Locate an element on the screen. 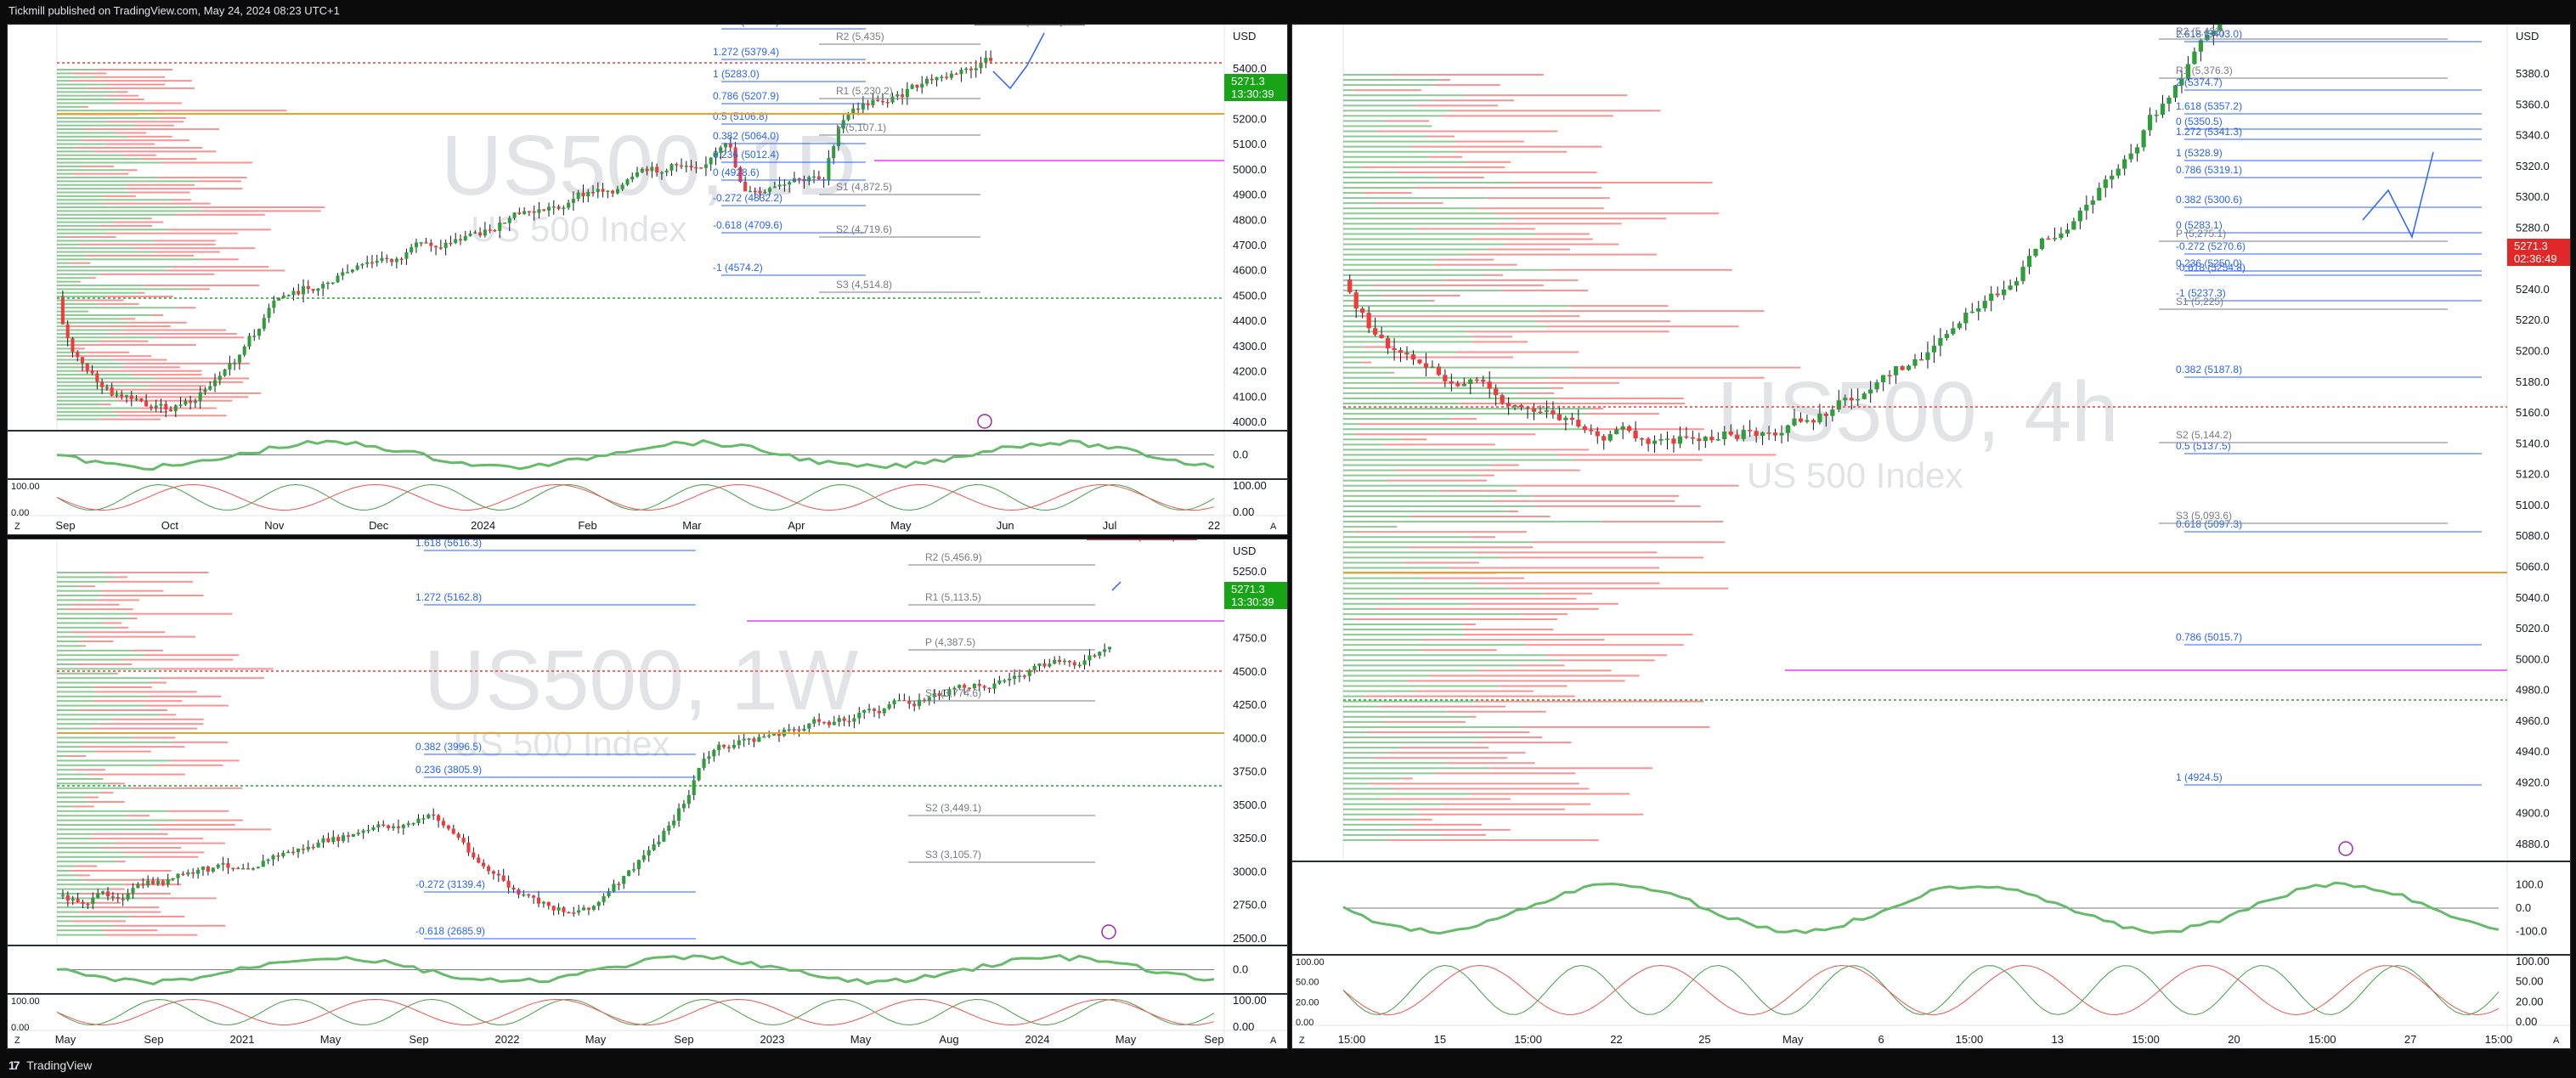 The image size is (2576, 1078). time-tick-label: May is located at coordinates (901, 525).